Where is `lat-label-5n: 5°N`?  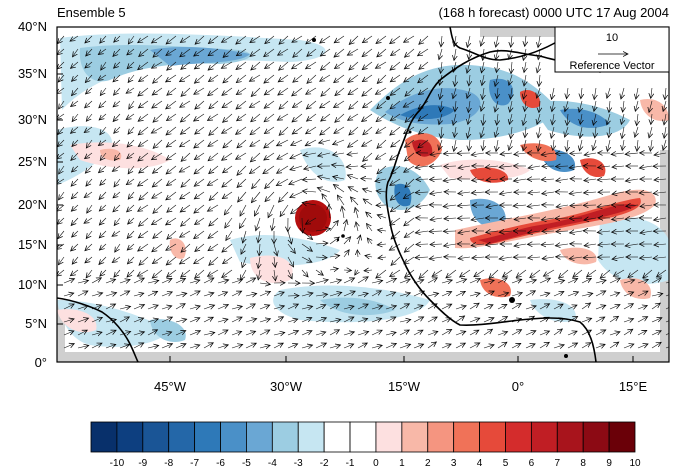
lat-label-5n: 5°N is located at coordinates (36, 323).